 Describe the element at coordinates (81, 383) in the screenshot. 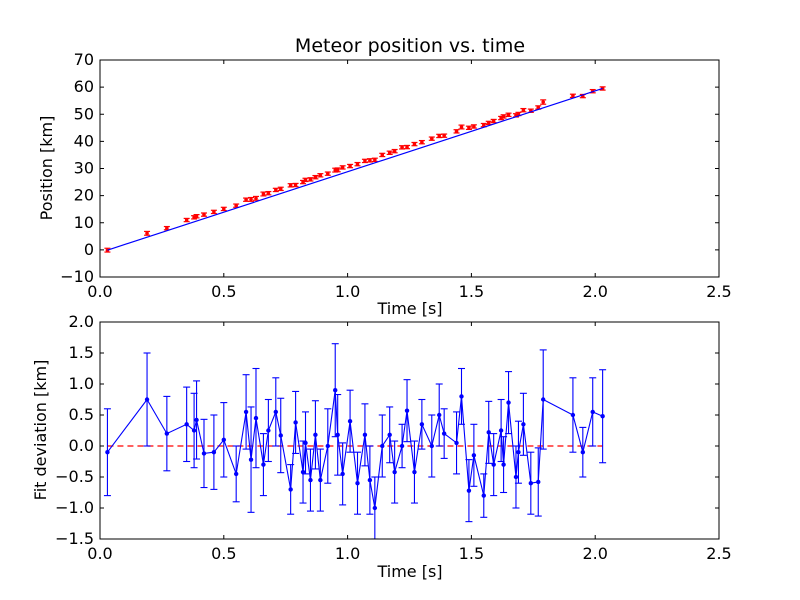

I see `y-tick-label: 1.0` at that location.